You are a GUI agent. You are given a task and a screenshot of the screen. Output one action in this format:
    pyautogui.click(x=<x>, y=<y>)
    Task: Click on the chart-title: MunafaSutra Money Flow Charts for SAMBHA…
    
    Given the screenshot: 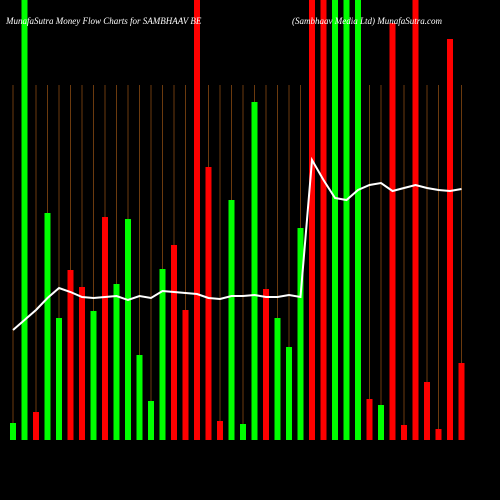 What is the action you would take?
    pyautogui.click(x=103, y=21)
    